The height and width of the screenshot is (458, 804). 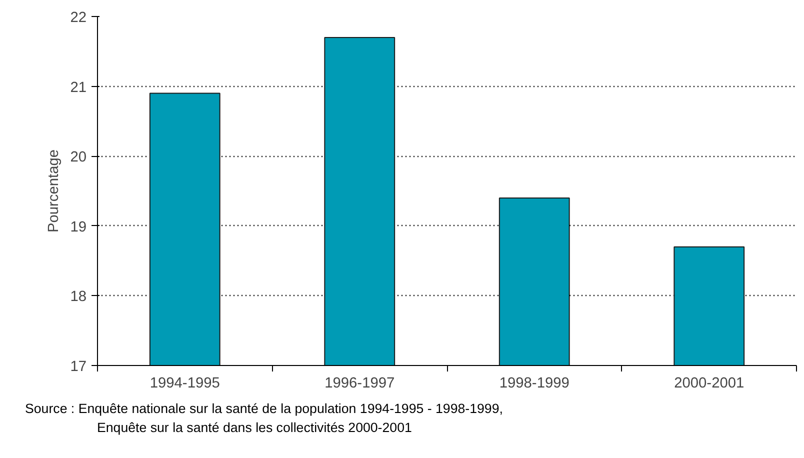 I want to click on x-tick-label: 1996-1997, so click(x=359, y=384).